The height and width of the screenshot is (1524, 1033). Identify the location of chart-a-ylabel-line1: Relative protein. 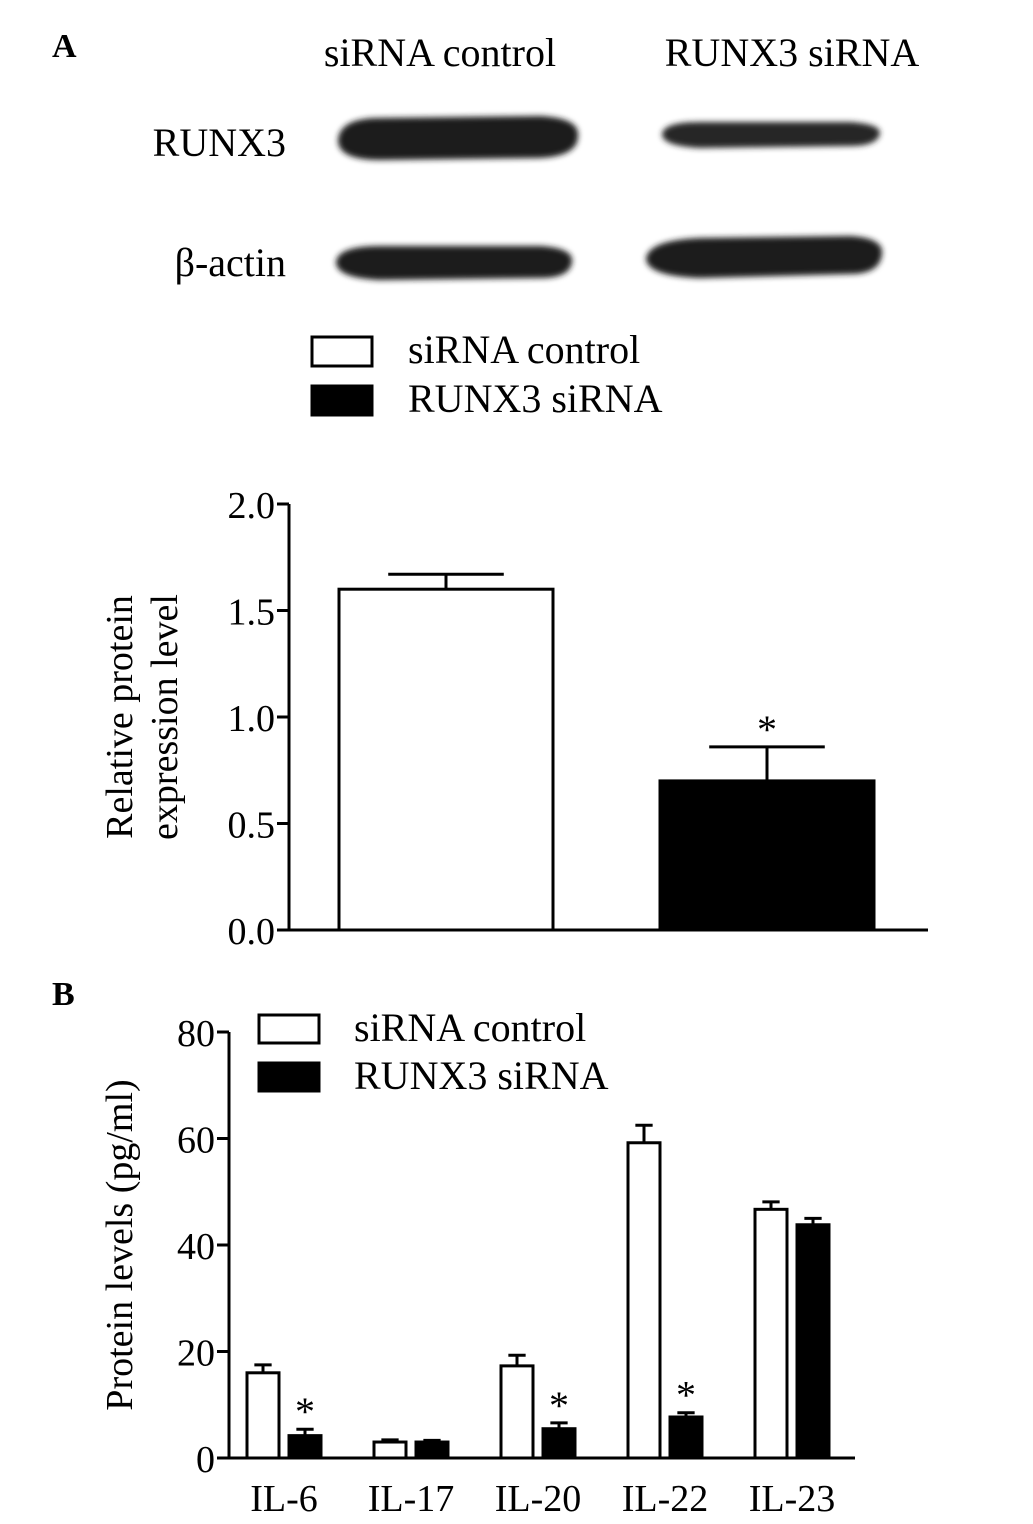
(120, 717).